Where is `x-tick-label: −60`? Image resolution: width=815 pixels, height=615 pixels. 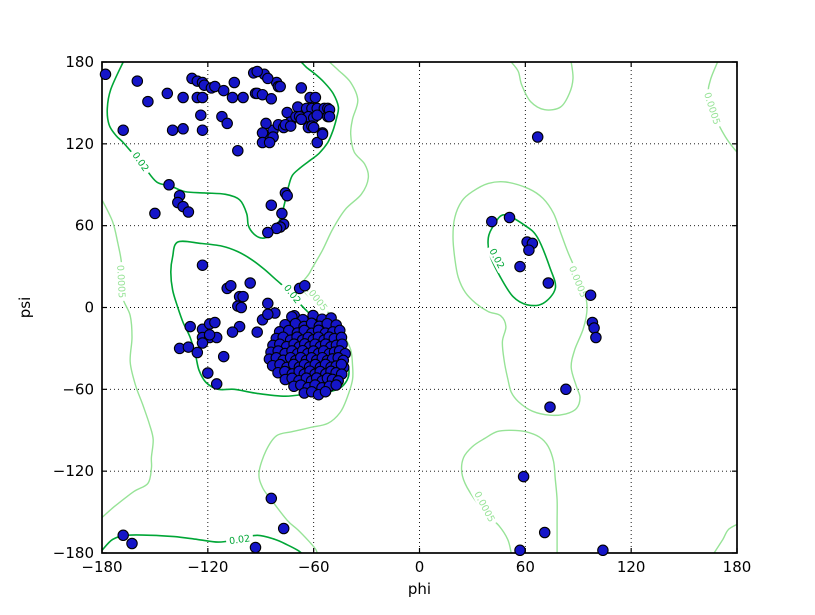 x-tick-label: −60 is located at coordinates (314, 567).